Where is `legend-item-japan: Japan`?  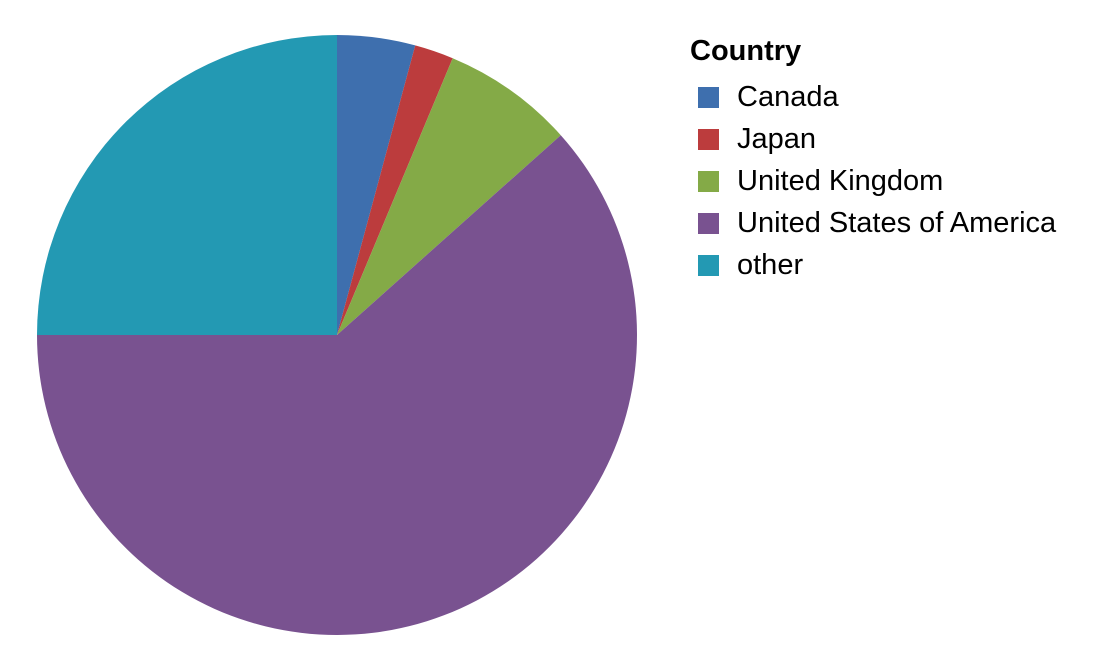
legend-item-japan: Japan is located at coordinates (900, 139).